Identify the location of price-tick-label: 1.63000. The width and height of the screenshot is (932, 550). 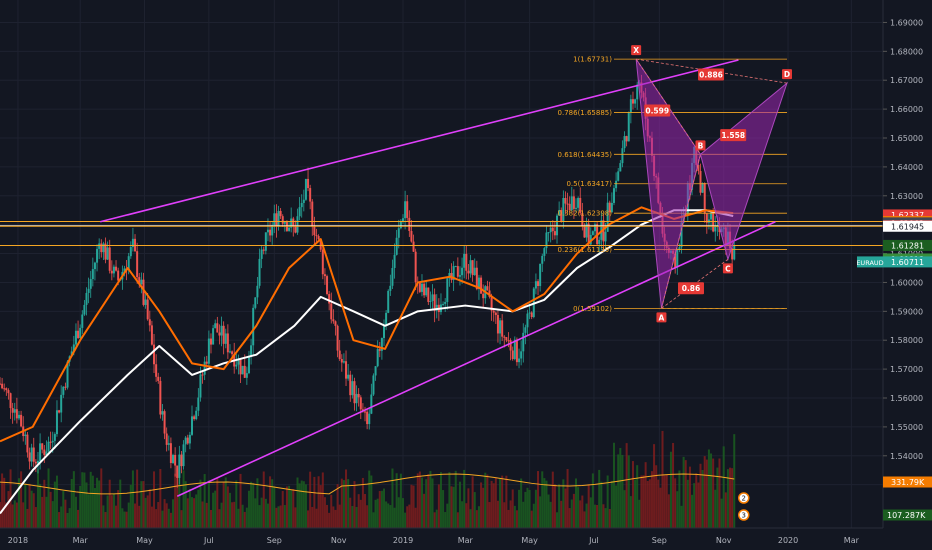
(906, 196).